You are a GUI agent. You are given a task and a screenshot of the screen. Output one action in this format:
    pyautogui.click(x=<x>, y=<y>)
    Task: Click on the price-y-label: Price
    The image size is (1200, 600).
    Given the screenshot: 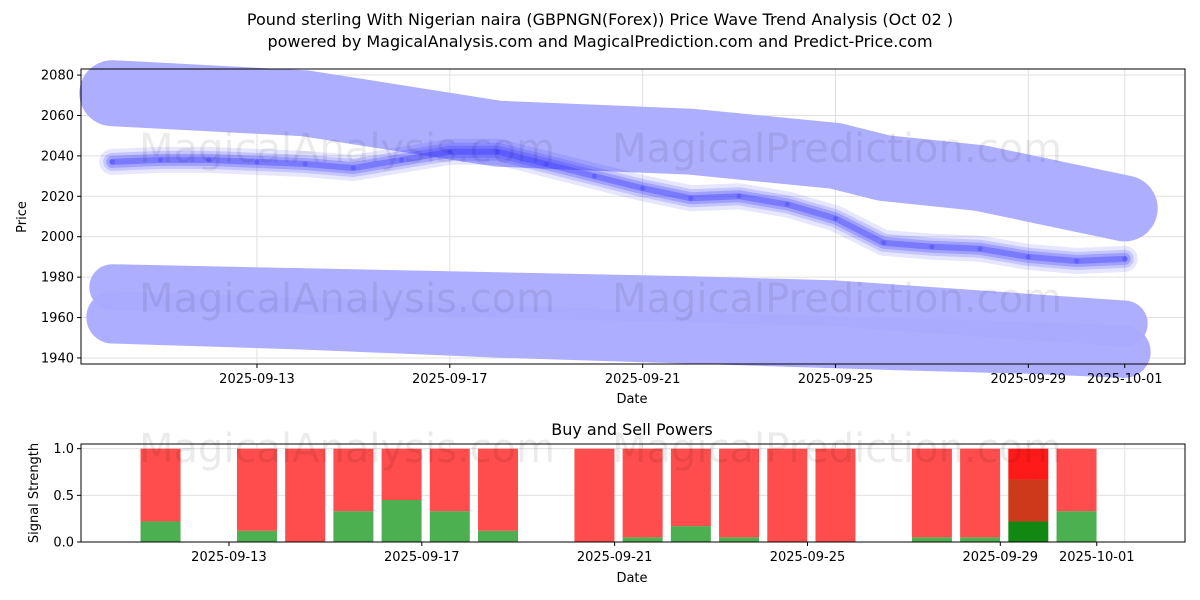 What is the action you would take?
    pyautogui.click(x=22, y=217)
    